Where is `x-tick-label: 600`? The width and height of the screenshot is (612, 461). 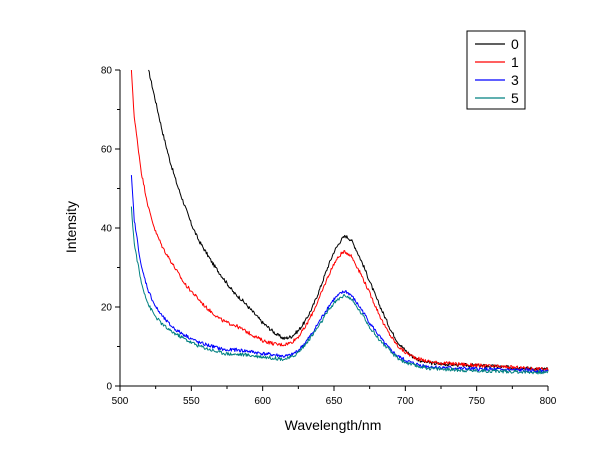
x-tick-label: 600 is located at coordinates (262, 401).